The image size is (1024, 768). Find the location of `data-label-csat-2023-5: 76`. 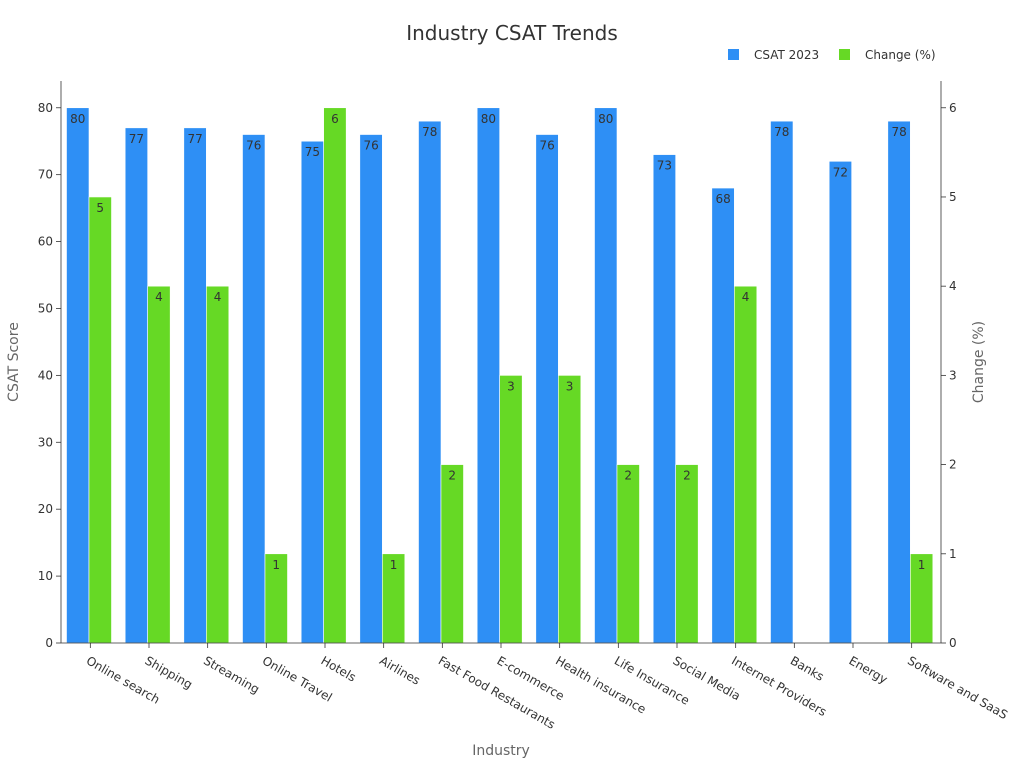

data-label-csat-2023-5: 76 is located at coordinates (370, 146).